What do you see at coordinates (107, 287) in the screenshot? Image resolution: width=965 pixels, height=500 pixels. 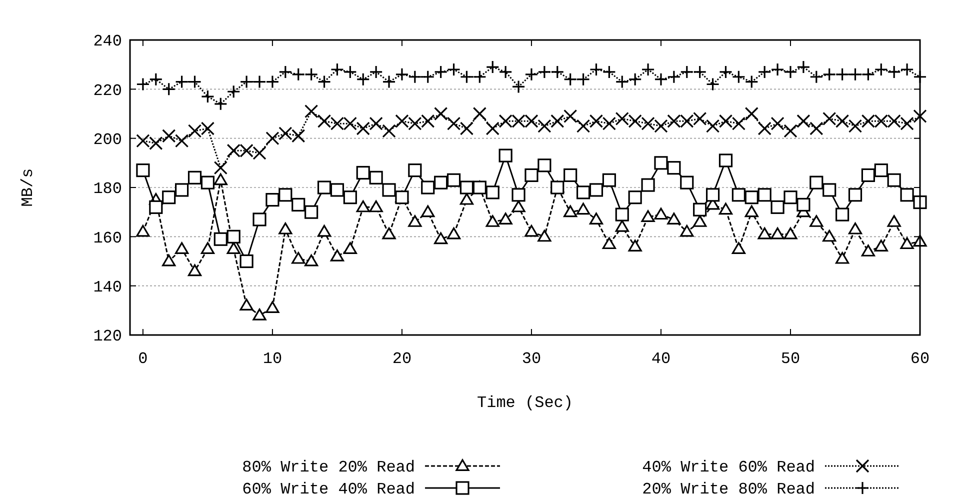 I see `y-tick-label: 140` at bounding box center [107, 287].